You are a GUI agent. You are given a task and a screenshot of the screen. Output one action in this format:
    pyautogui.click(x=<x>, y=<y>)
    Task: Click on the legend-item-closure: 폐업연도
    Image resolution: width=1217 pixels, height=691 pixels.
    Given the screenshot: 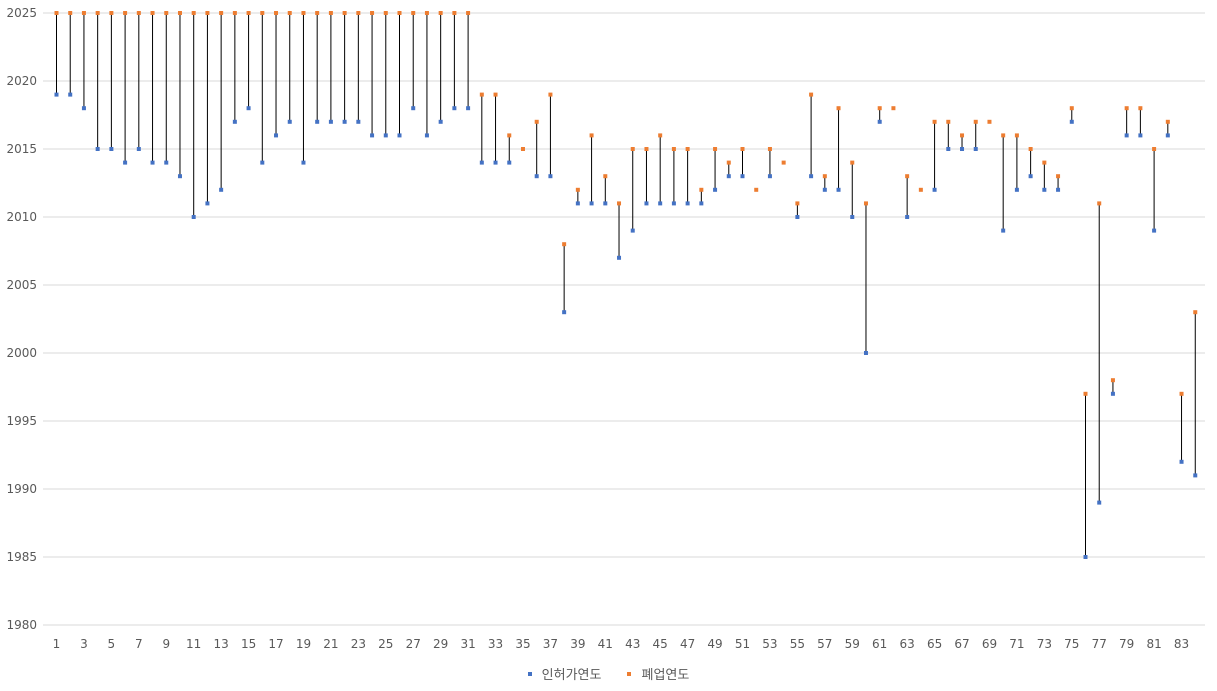 What is the action you would take?
    pyautogui.click(x=658, y=673)
    